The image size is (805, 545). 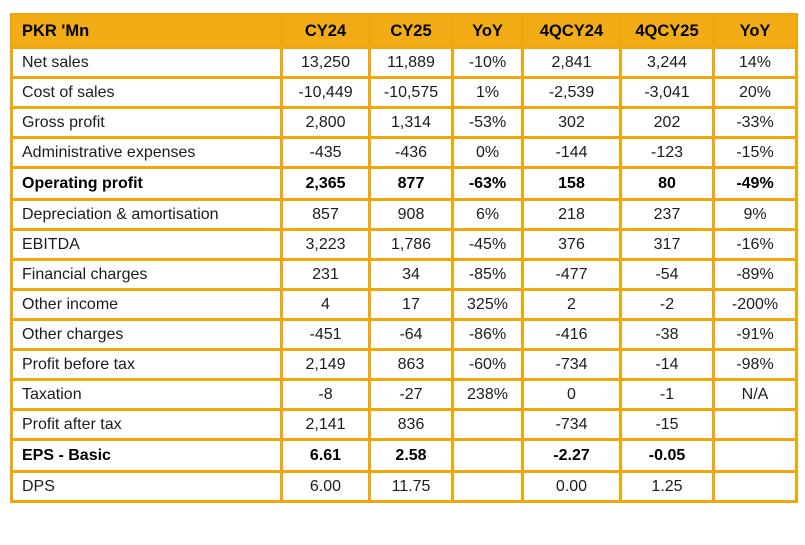 What do you see at coordinates (667, 486) in the screenshot?
I see `value-cell: 1.25` at bounding box center [667, 486].